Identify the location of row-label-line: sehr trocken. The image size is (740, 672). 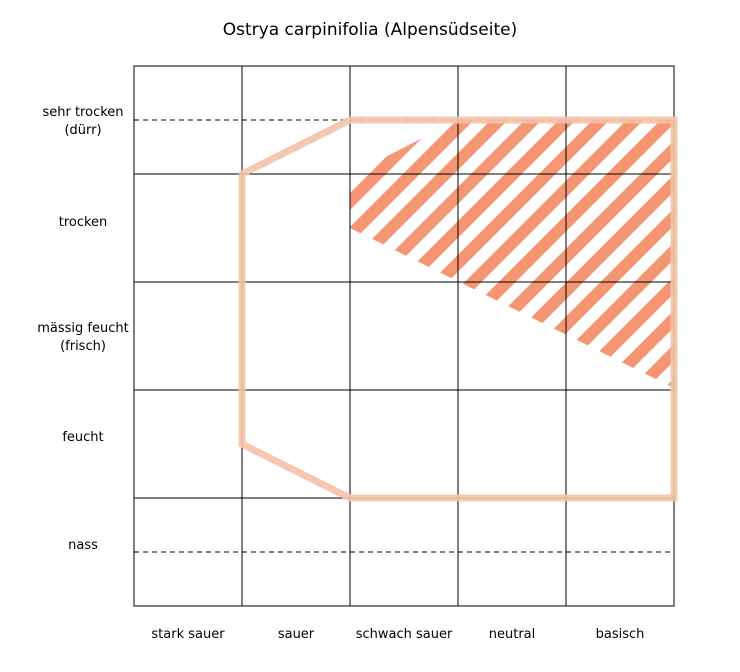
(83, 112).